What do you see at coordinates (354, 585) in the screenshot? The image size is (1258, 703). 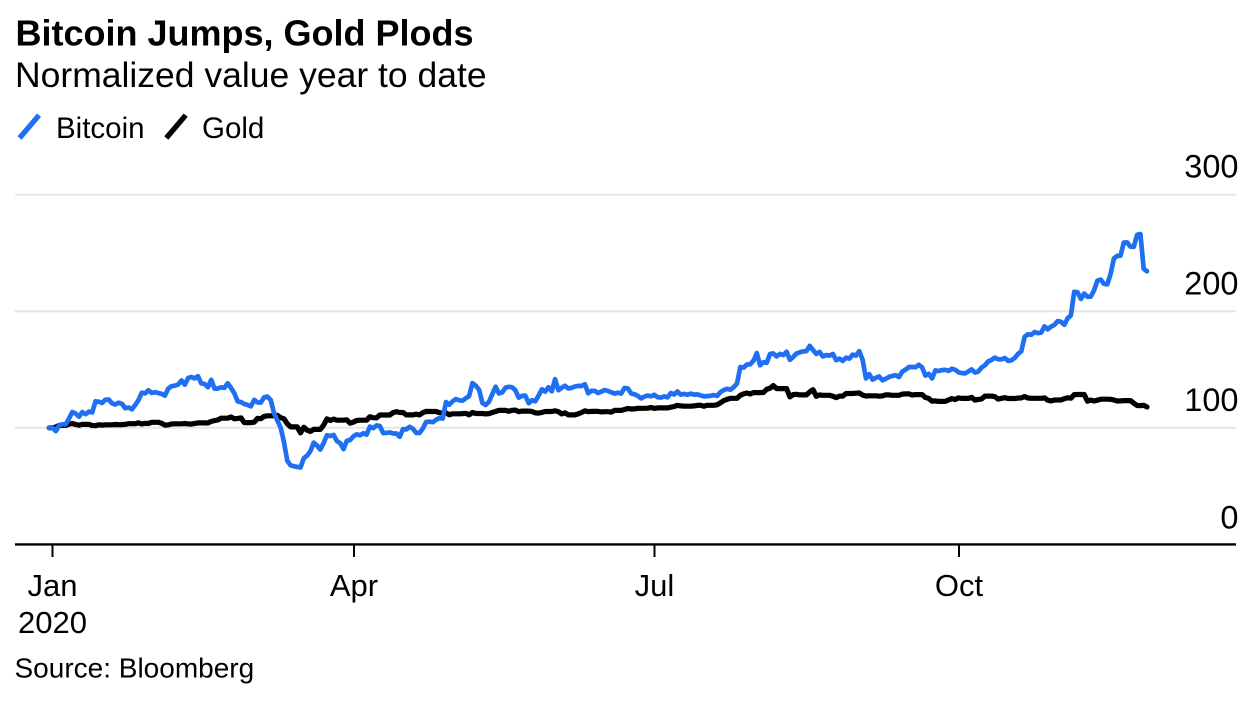 I see `svg-text: Apr` at bounding box center [354, 585].